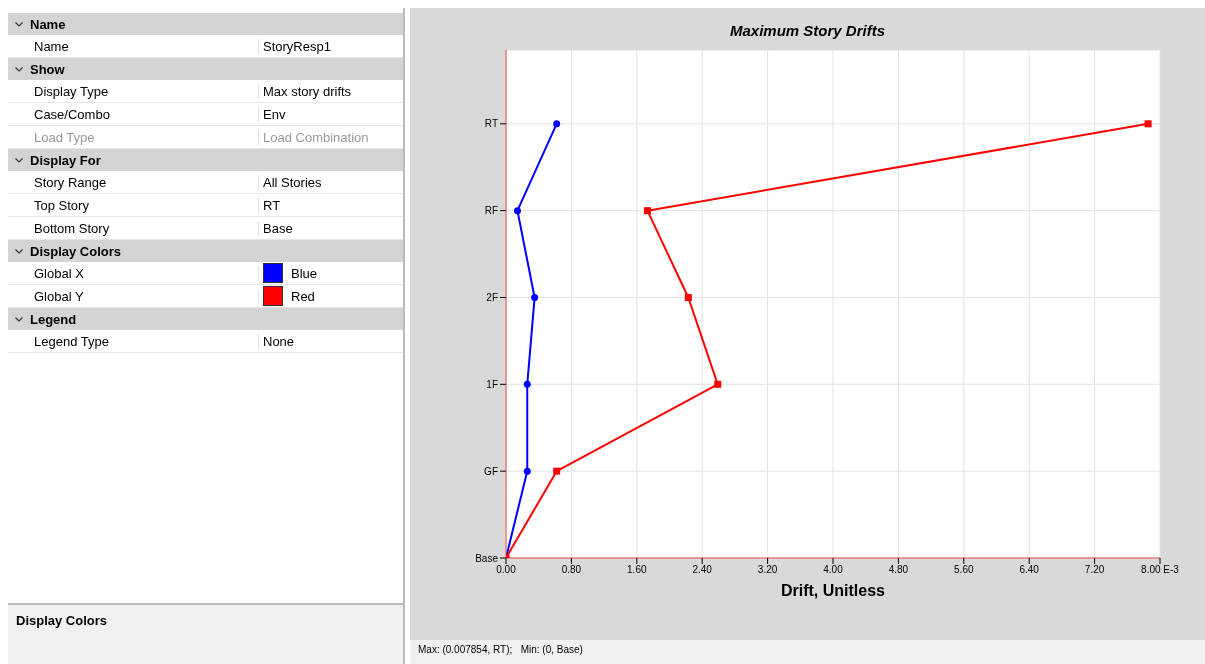  What do you see at coordinates (807, 30) in the screenshot?
I see `chart-title: Maximum Story Drifts` at bounding box center [807, 30].